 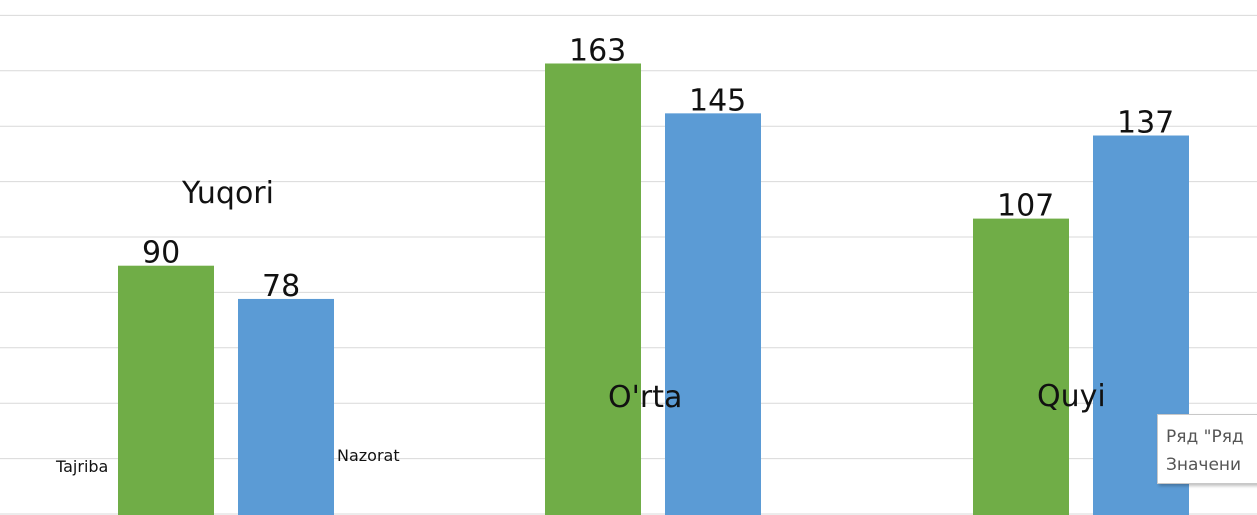 What do you see at coordinates (161, 253) in the screenshot?
I see `data-label: 90` at bounding box center [161, 253].